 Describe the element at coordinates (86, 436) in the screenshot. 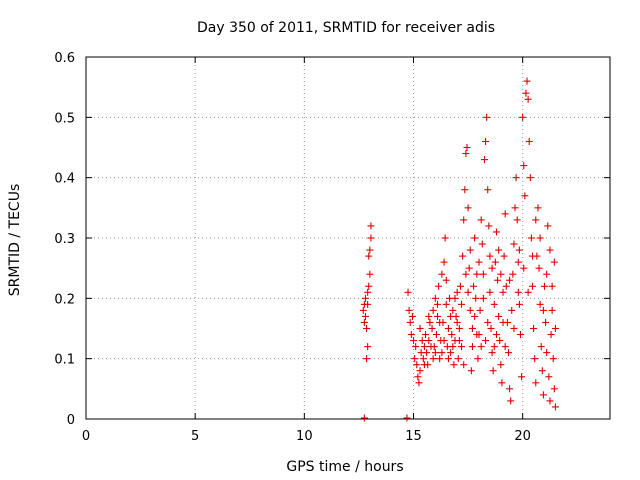

I see `x-tick-label: 0` at that location.